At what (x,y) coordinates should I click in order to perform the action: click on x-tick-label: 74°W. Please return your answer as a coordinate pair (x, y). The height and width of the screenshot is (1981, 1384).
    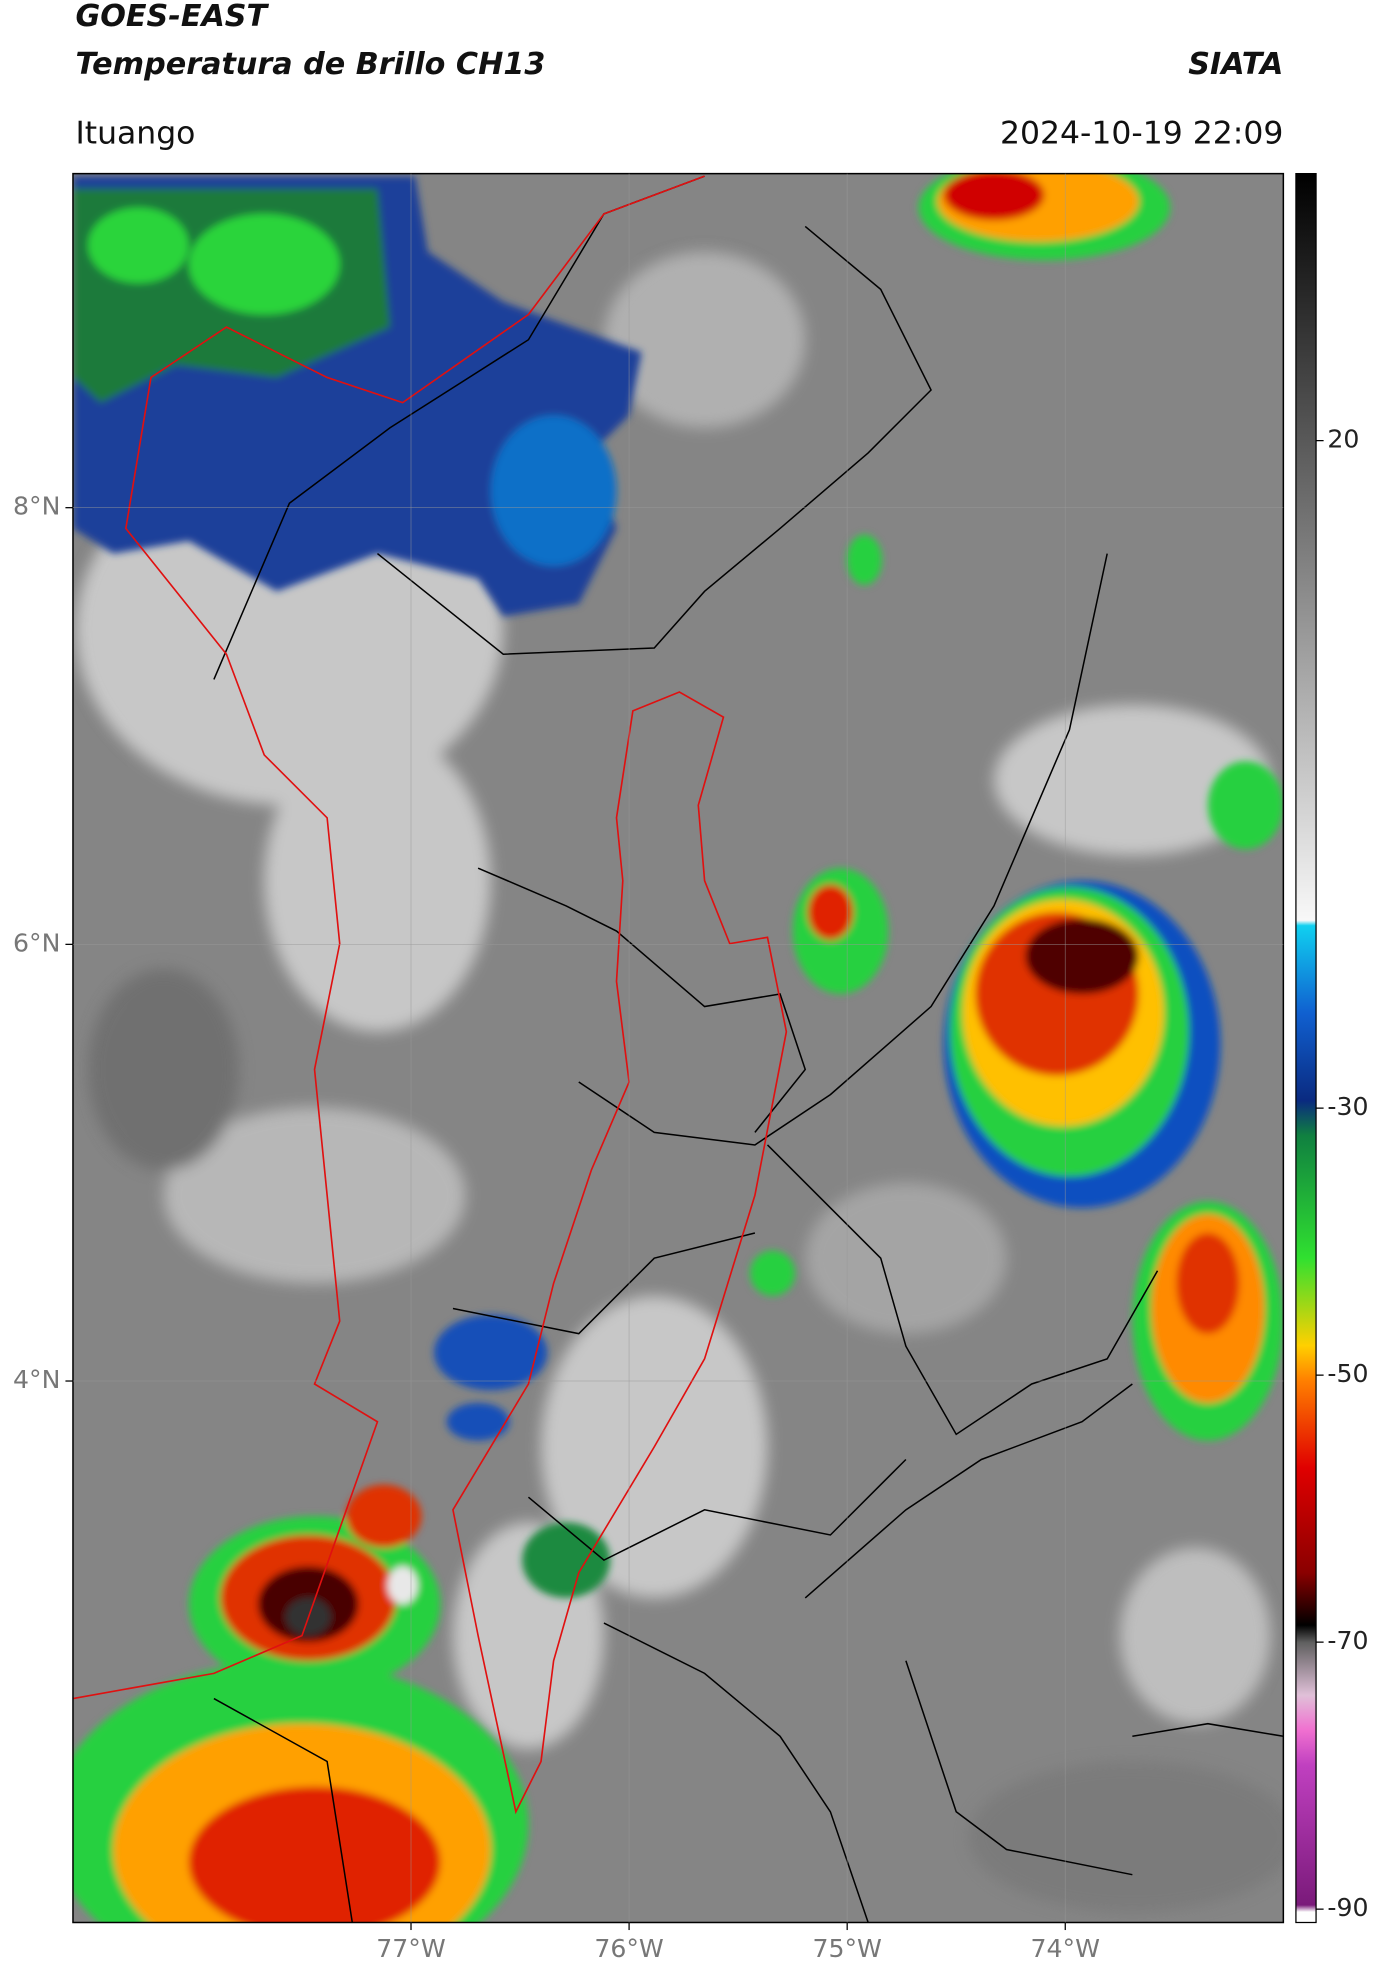
    Looking at the image, I should click on (1066, 1948).